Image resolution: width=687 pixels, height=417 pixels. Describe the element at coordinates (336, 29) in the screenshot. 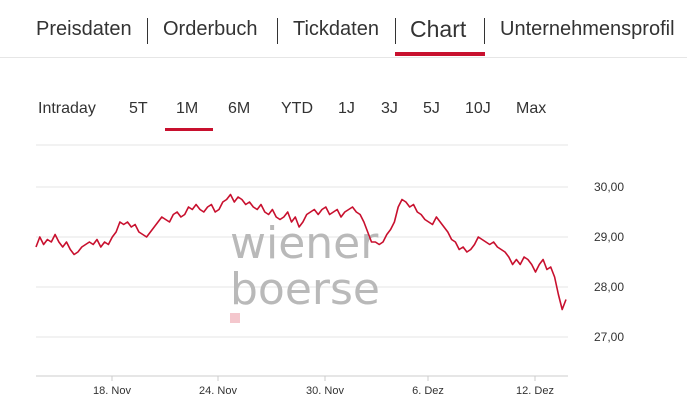

I see `tab-tickdaten: Tickdaten` at that location.